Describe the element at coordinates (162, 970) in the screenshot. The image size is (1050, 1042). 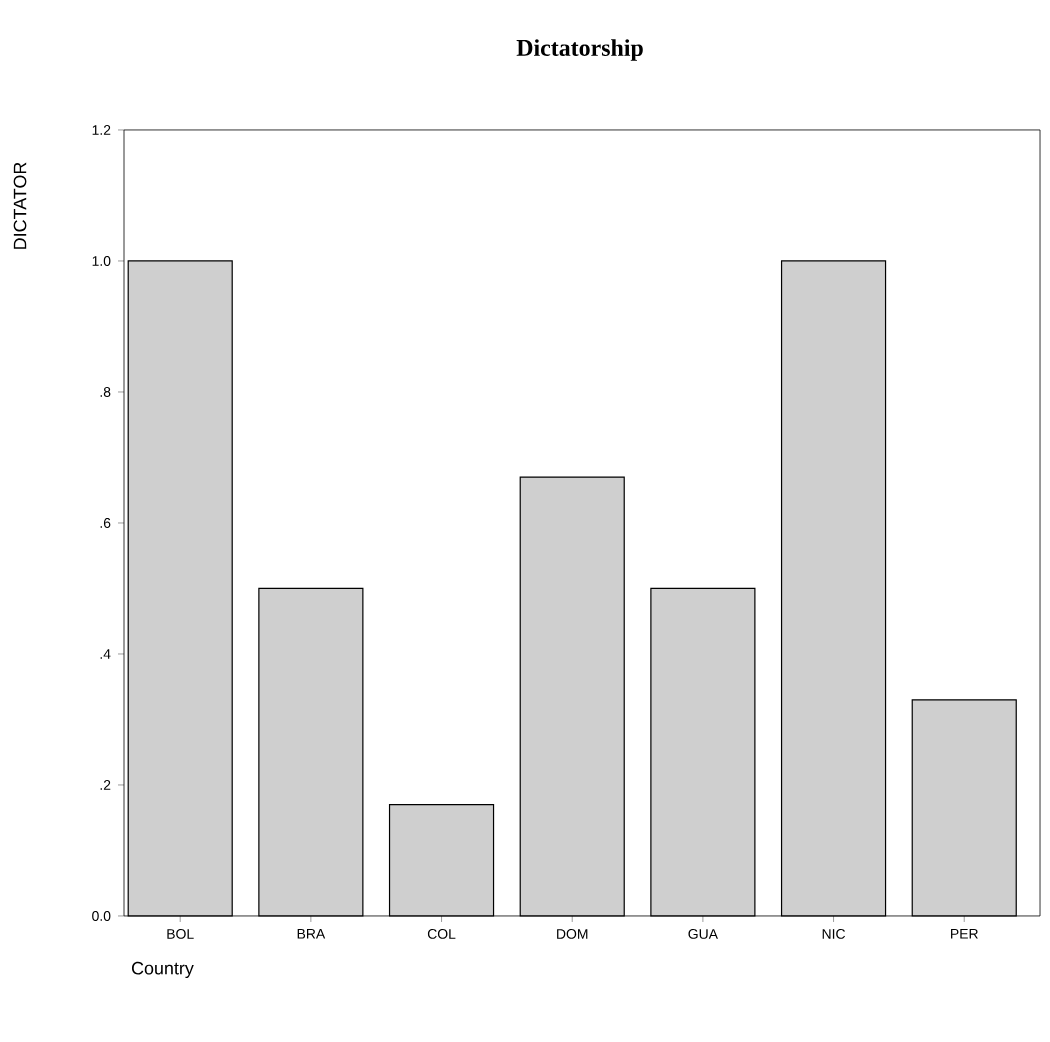
I see `x-axis-title: Country` at that location.